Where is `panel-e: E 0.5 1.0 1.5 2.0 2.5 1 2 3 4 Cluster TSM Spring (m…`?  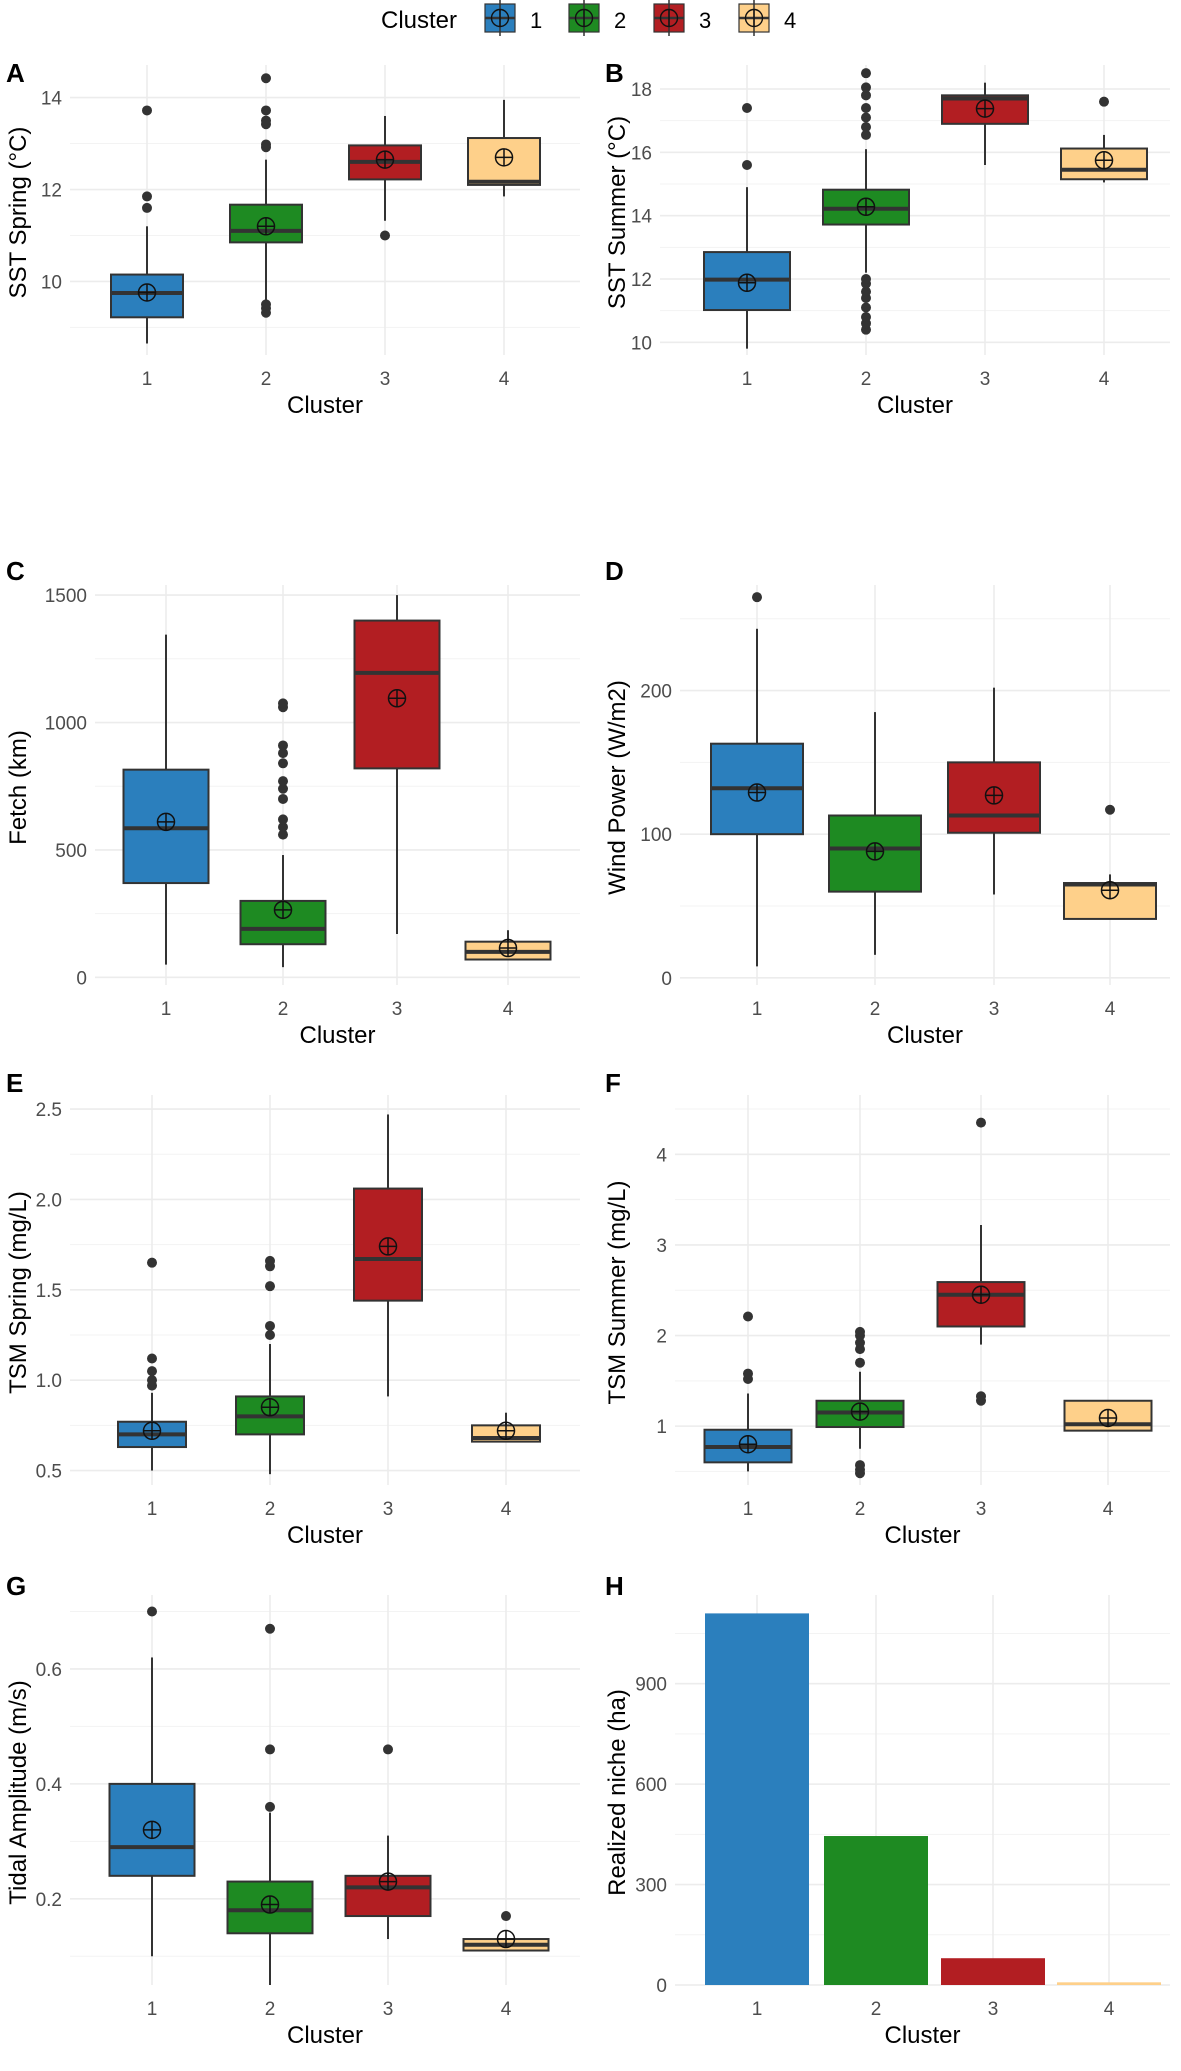 panel-e: E 0.5 1.0 1.5 2.0 2.5 1 2 3 4 Cluster TSM Spring (m… is located at coordinates (292, 1308).